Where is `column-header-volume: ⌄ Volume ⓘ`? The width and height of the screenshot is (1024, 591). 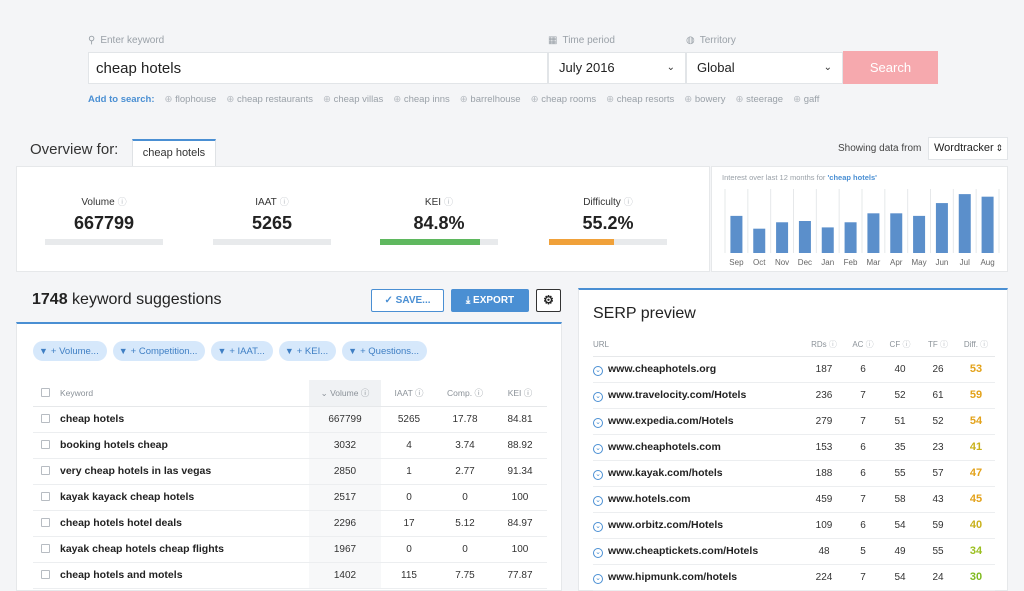
column-header-volume: ⌄ Volume ⓘ is located at coordinates (345, 393).